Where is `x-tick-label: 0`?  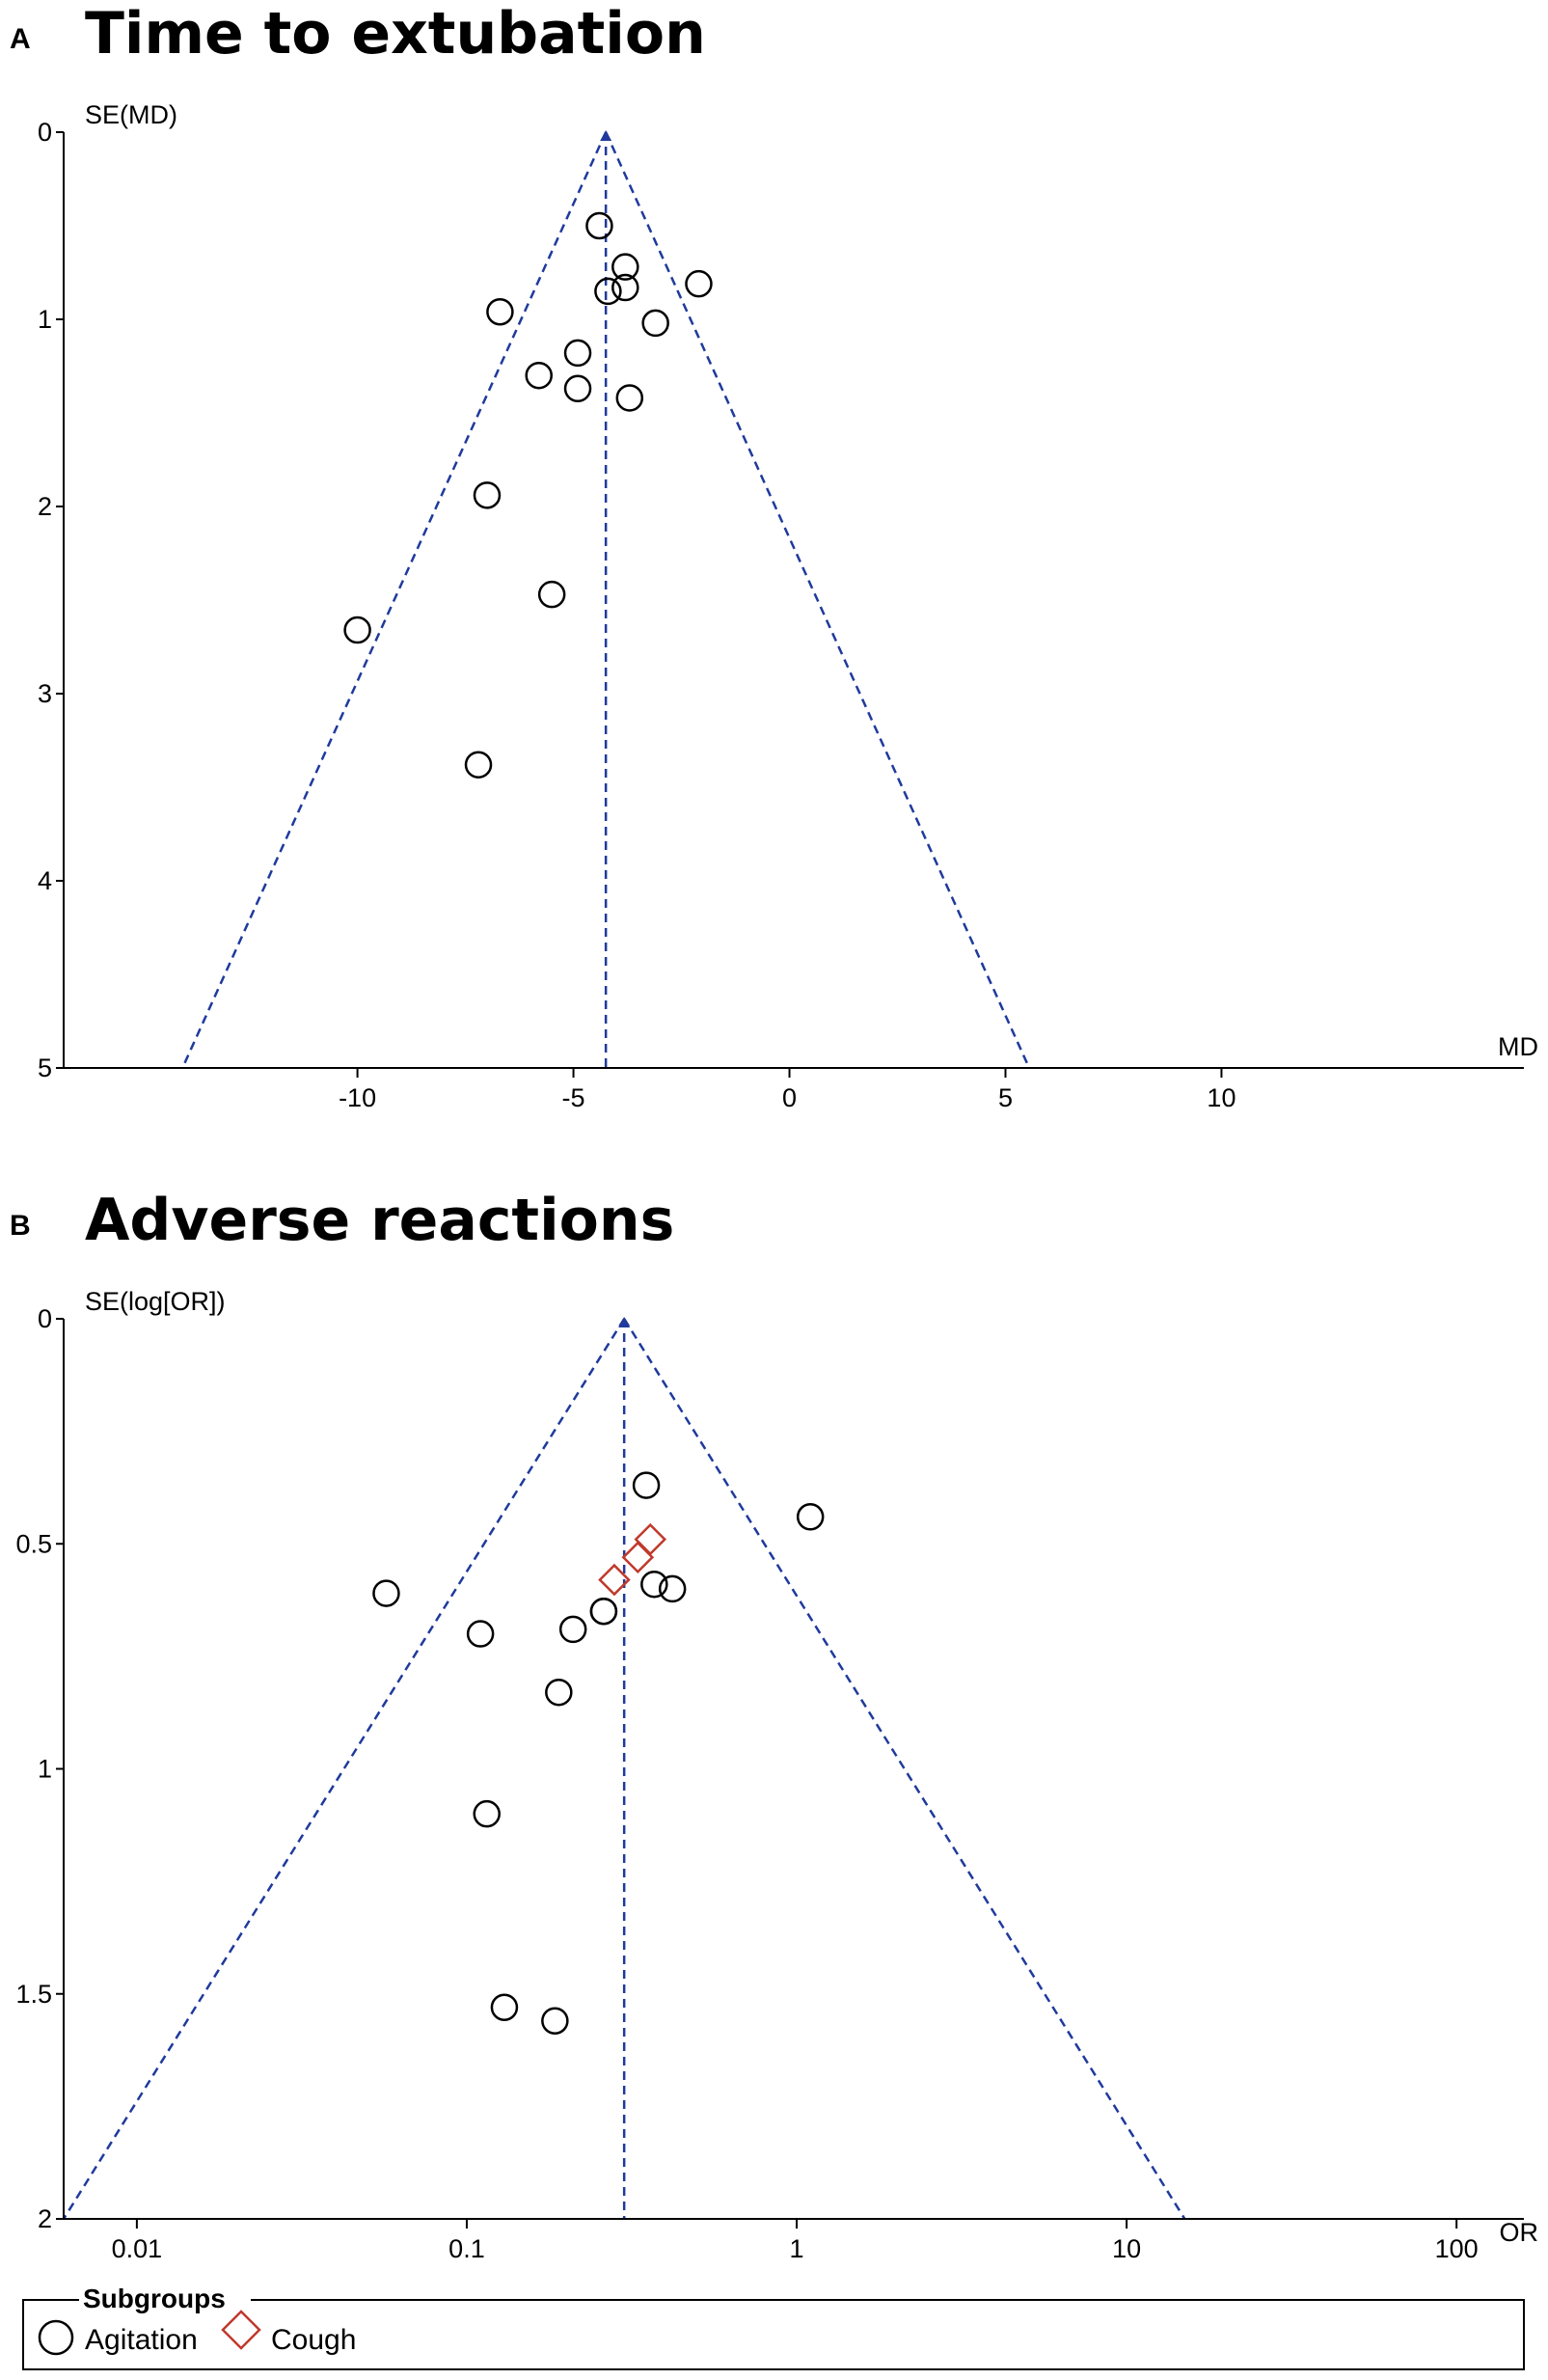
x-tick-label: 0 is located at coordinates (789, 1097).